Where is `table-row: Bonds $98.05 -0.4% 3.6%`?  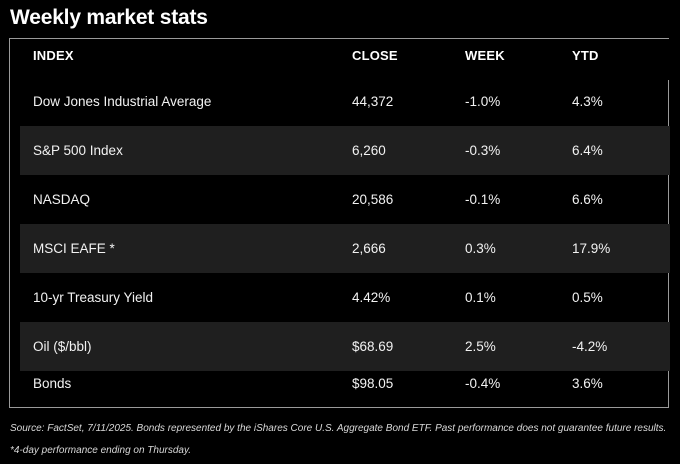 table-row: Bonds $98.05 -0.4% 3.6% is located at coordinates (345, 383).